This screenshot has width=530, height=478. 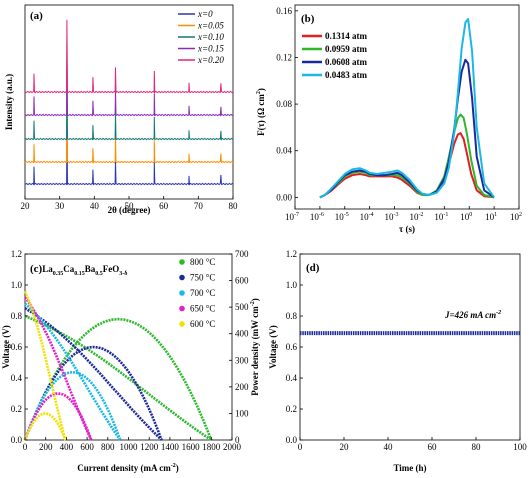 What do you see at coordinates (210, 37) in the screenshot?
I see `legend-entry: x=0.10` at bounding box center [210, 37].